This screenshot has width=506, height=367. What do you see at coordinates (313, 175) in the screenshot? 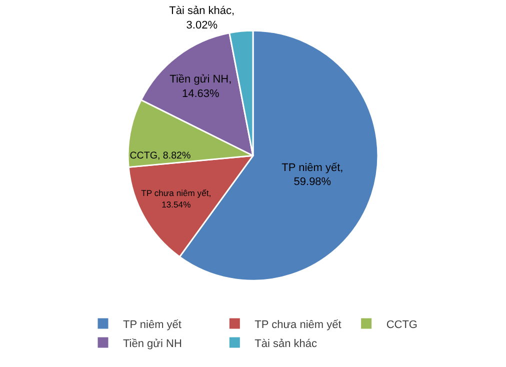
I see `data-label: TP niêm yết, 59.98%` at bounding box center [313, 175].